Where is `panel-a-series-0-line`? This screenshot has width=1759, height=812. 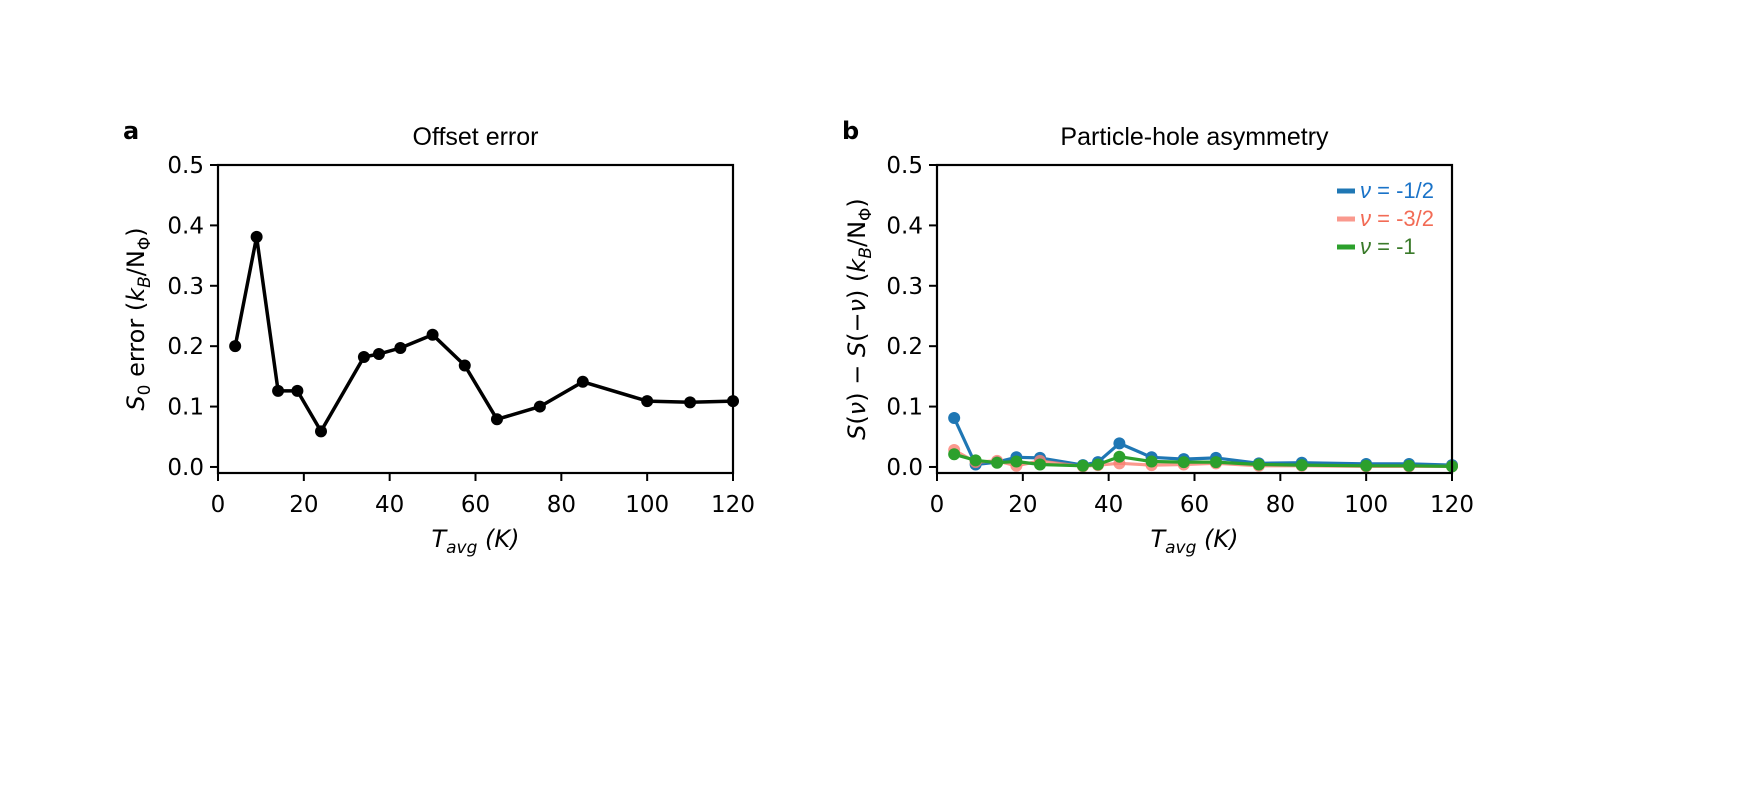 panel-a-series-0-line is located at coordinates (484, 334).